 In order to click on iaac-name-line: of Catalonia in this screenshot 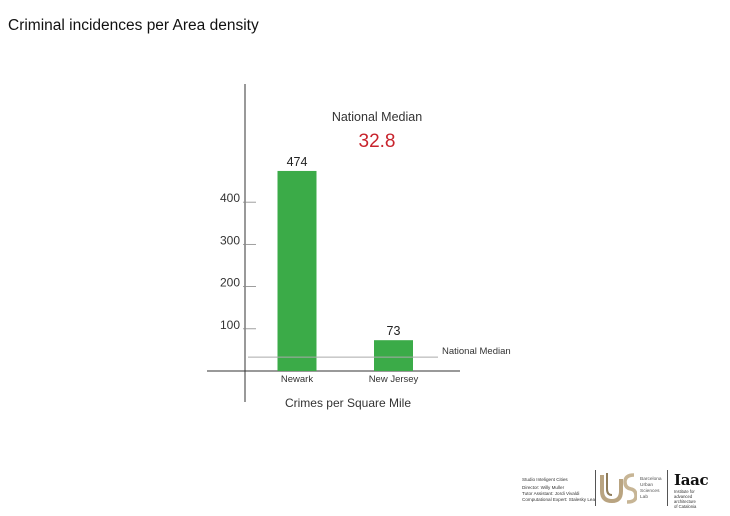, I will do `click(685, 506)`.